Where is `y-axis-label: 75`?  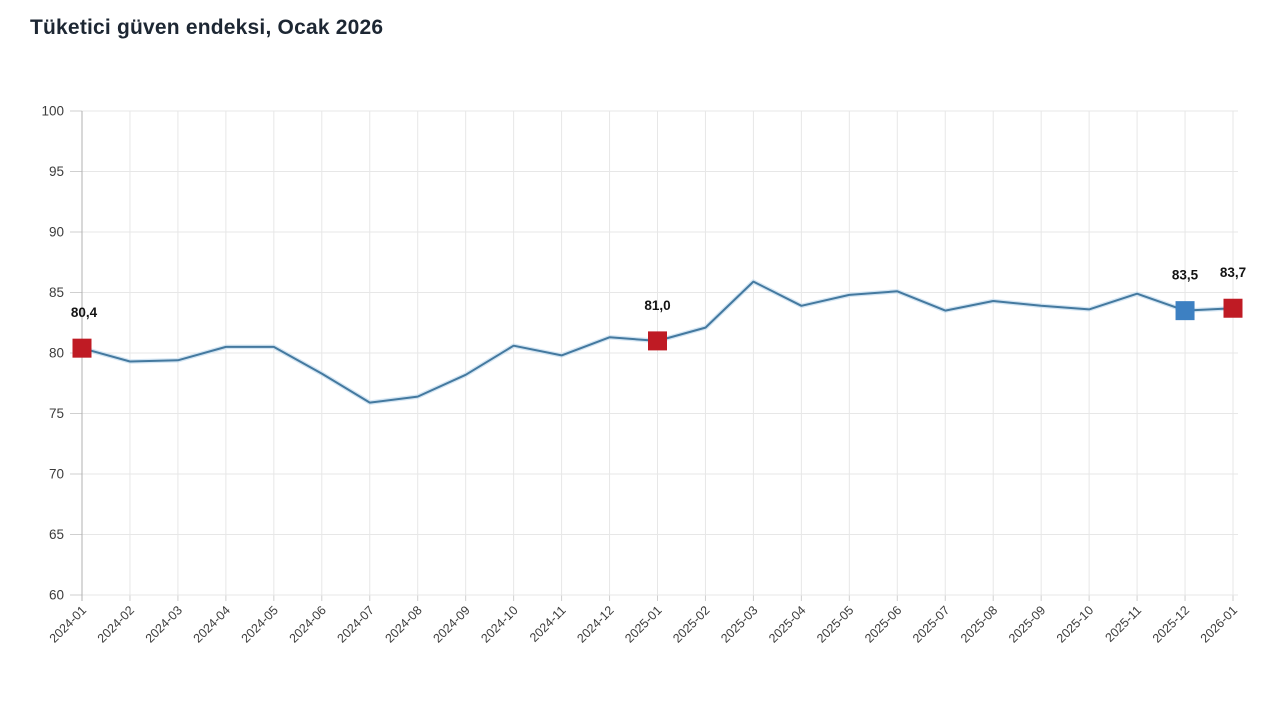
y-axis-label: 75 is located at coordinates (56, 413).